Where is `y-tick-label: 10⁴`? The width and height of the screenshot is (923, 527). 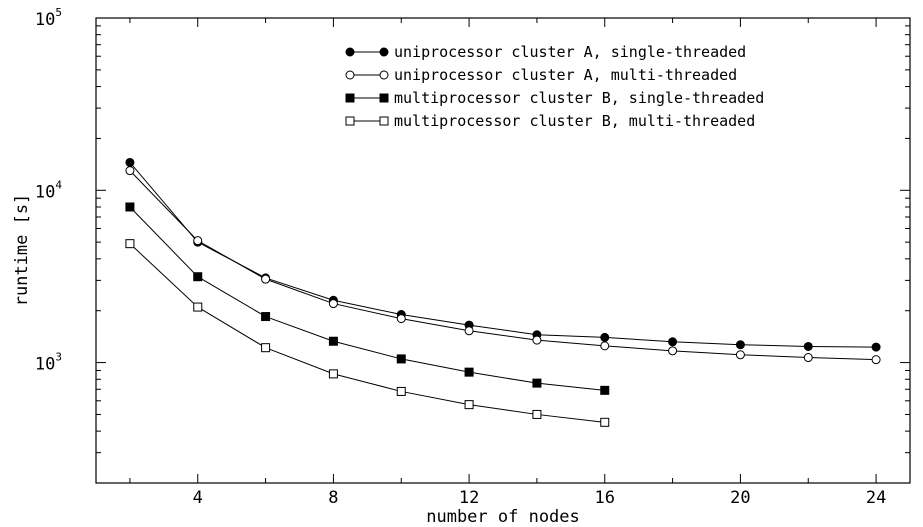 y-tick-label: 10⁴ is located at coordinates (48, 190).